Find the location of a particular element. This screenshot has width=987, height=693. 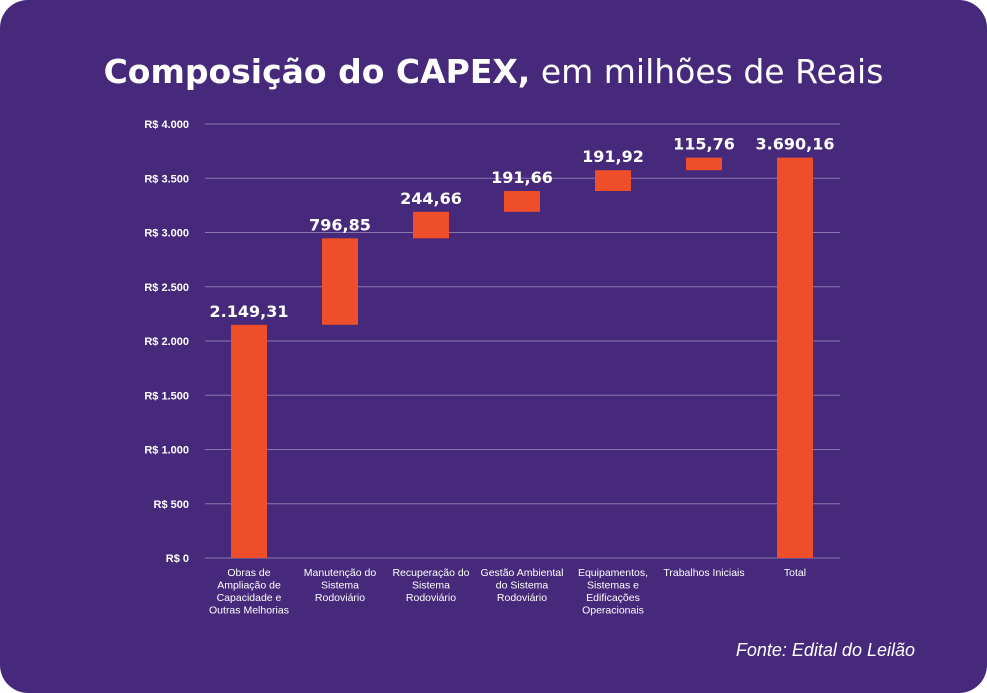

x-tick-line: Total is located at coordinates (795, 573).